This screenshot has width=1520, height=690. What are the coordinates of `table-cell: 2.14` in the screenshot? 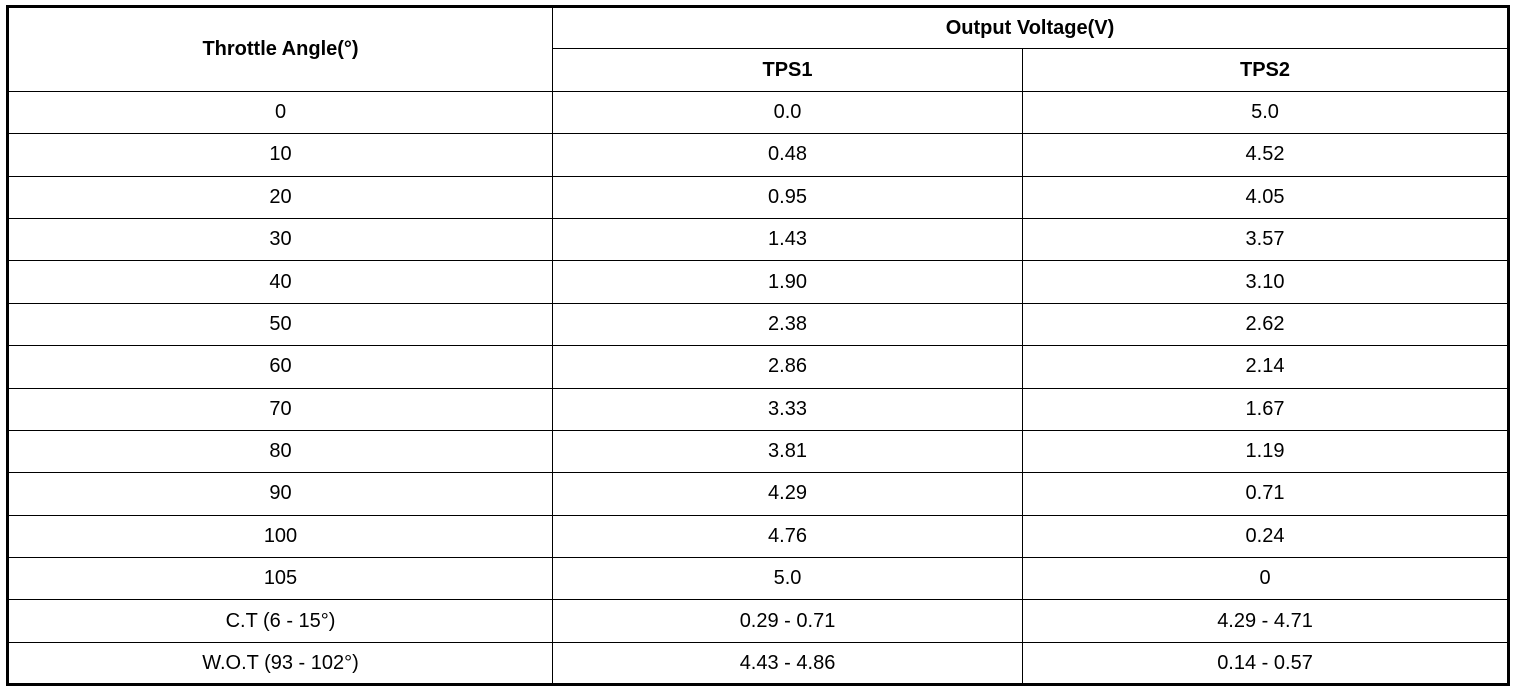 It's located at (1265, 367).